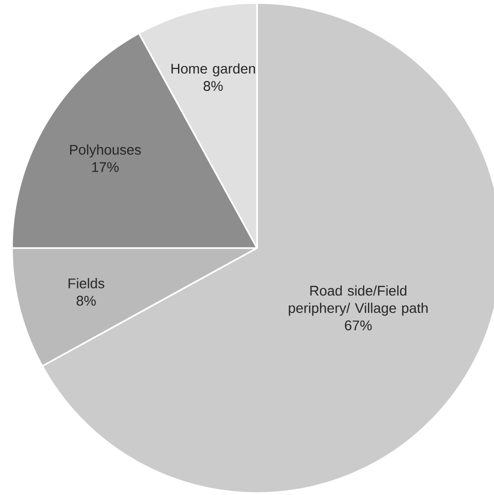  What do you see at coordinates (213, 69) in the screenshot?
I see `slice-label: Home garden` at bounding box center [213, 69].